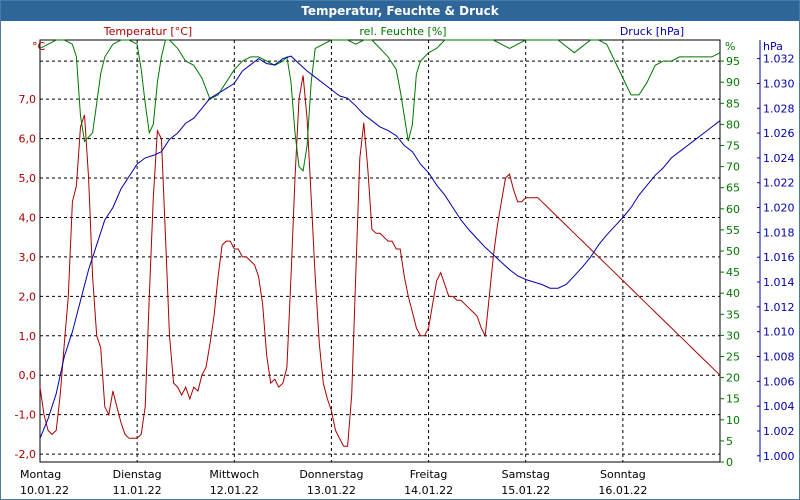  What do you see at coordinates (40, 474) in the screenshot?
I see `day-label: Montag` at bounding box center [40, 474].